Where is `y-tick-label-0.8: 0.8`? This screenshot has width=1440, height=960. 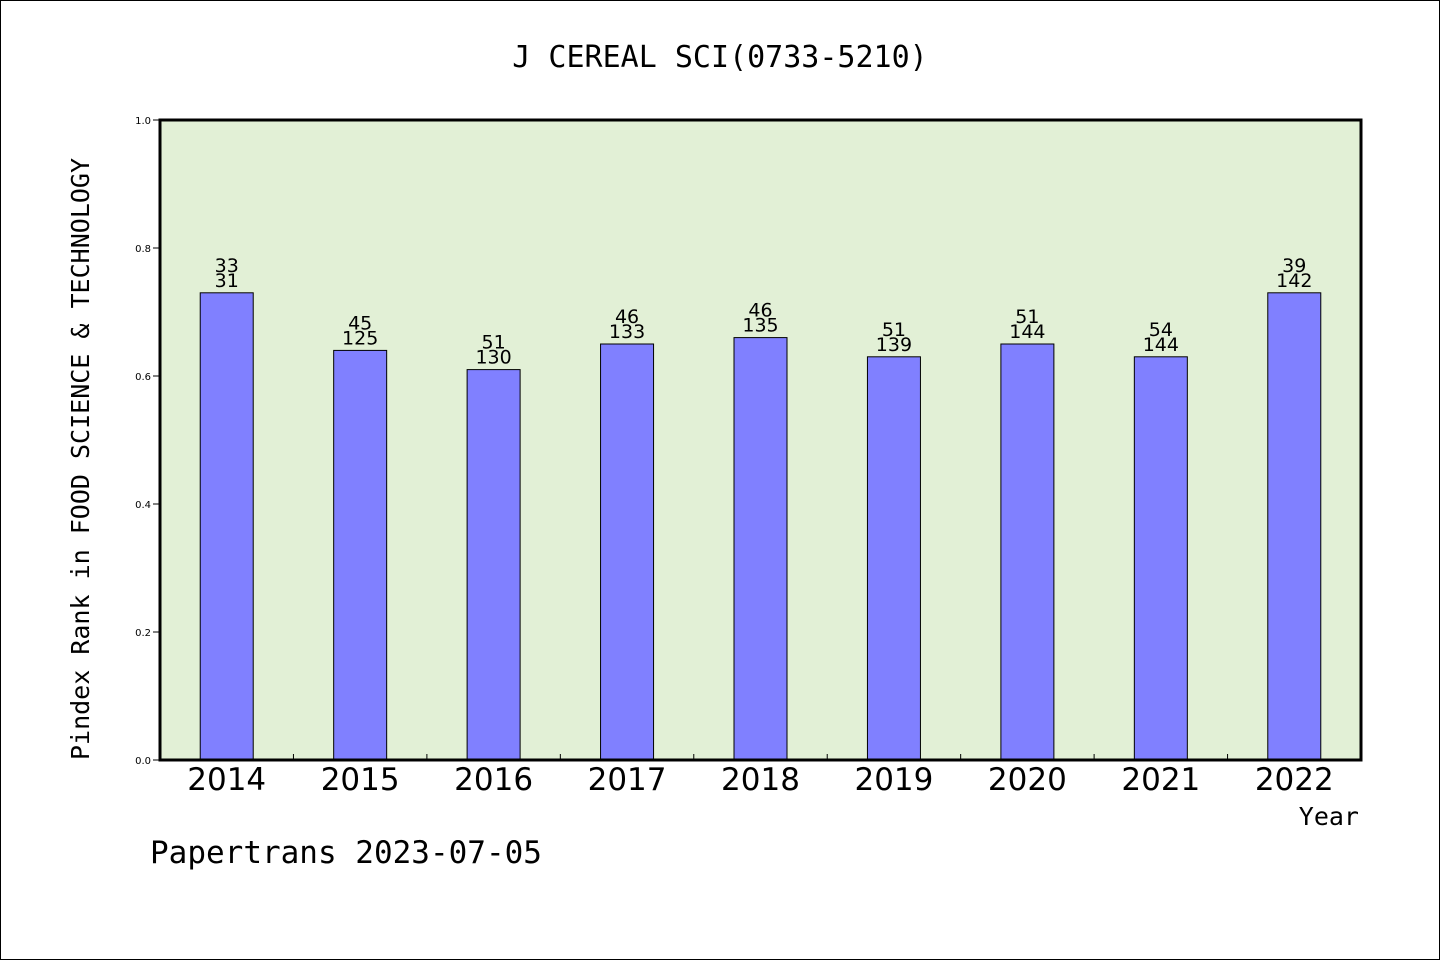
y-tick-label-0.8: 0.8 is located at coordinates (143, 249).